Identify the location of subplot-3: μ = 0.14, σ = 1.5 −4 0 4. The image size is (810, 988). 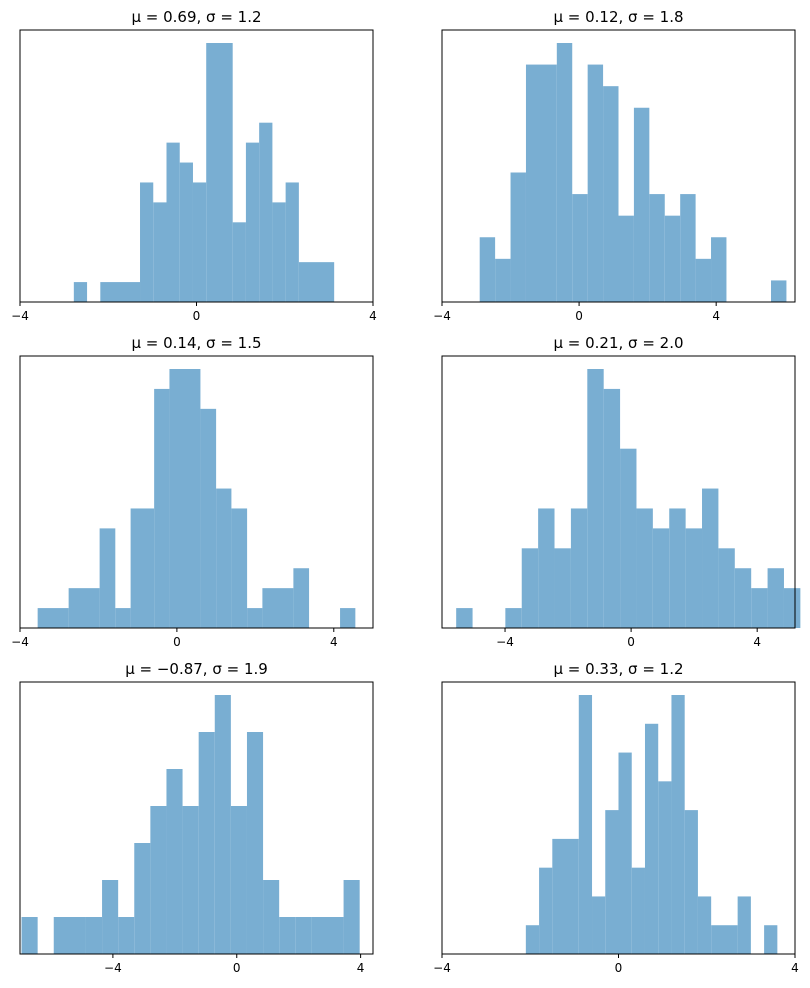
(192, 491).